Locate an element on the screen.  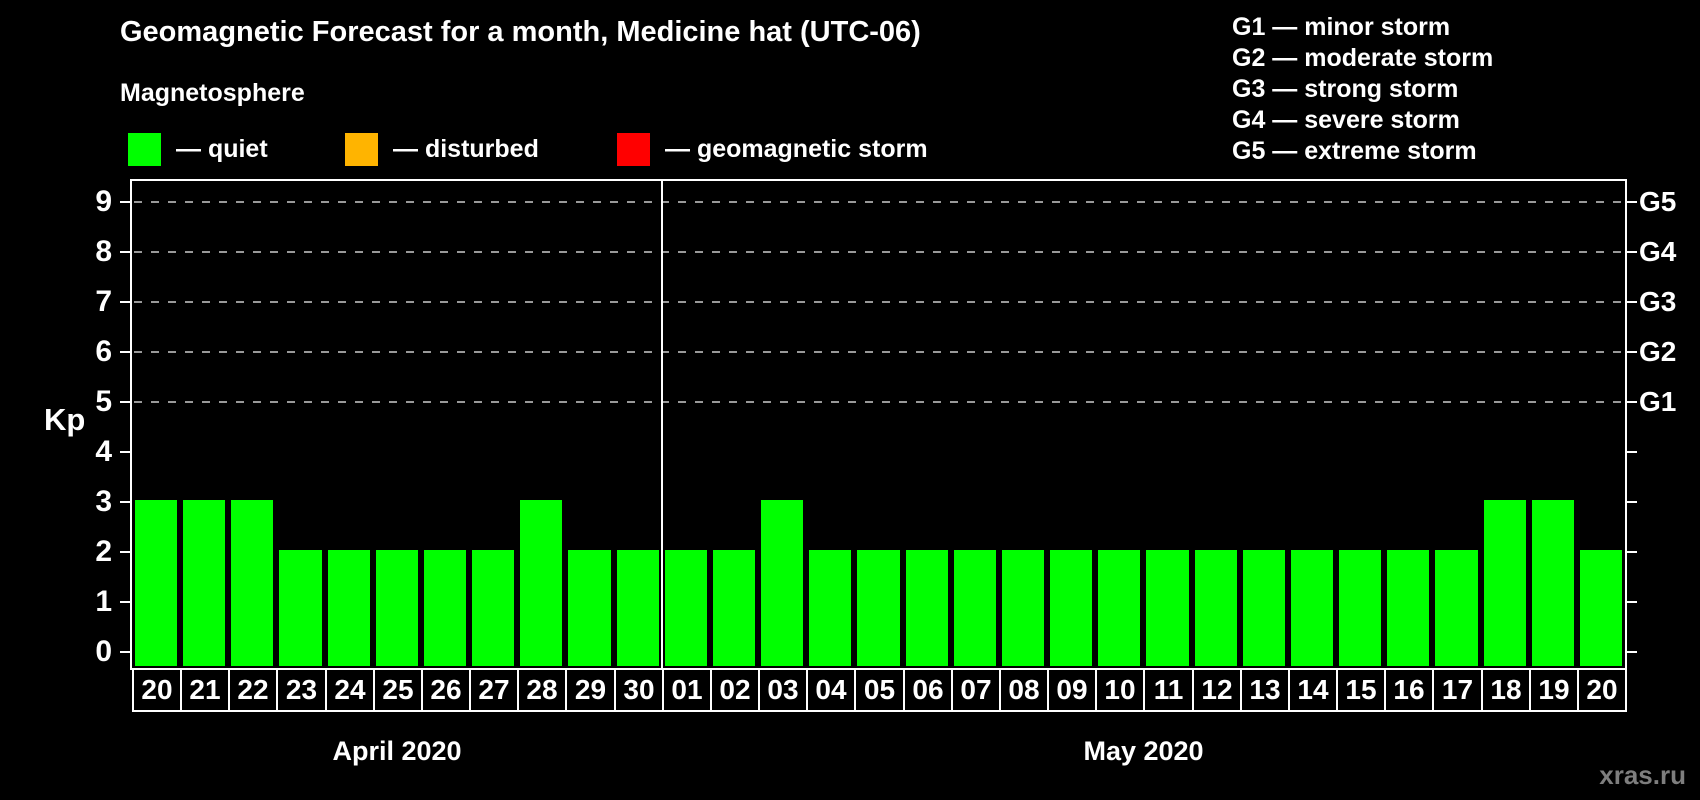
g-scale-legend-line: G5 — extreme storm is located at coordinates (1354, 151).